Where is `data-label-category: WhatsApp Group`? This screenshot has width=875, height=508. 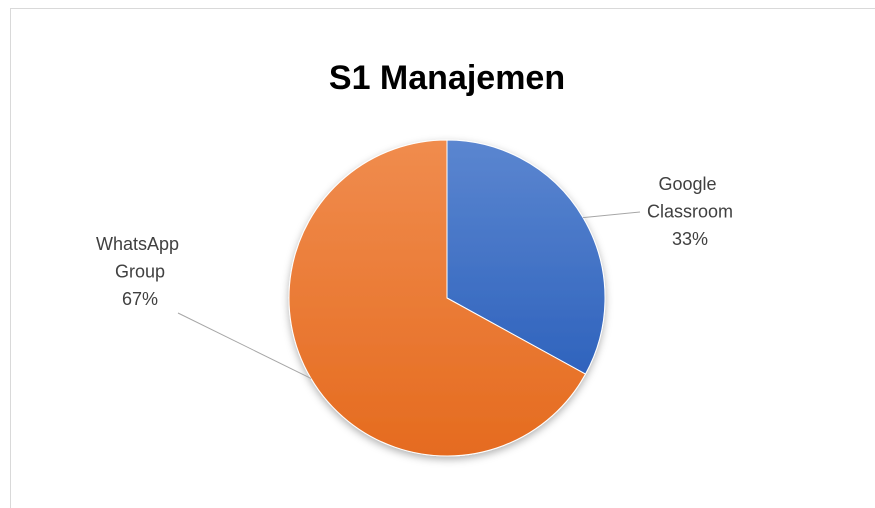 data-label-category: WhatsApp Group is located at coordinates (140, 258).